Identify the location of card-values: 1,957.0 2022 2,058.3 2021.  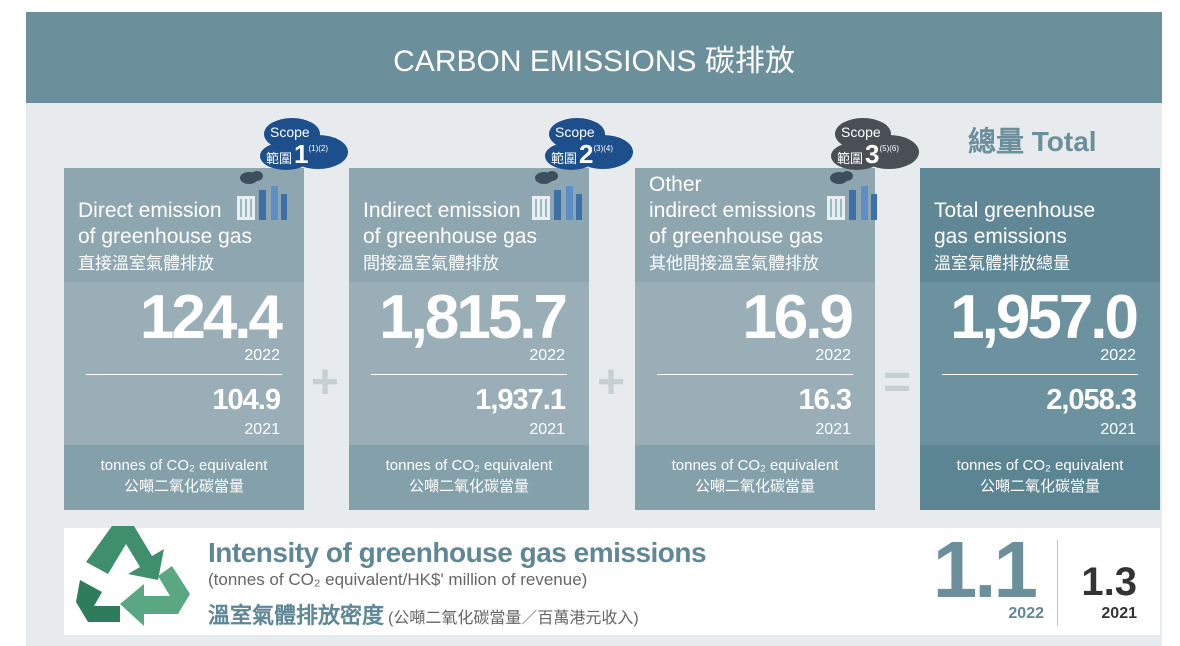
(1040, 363).